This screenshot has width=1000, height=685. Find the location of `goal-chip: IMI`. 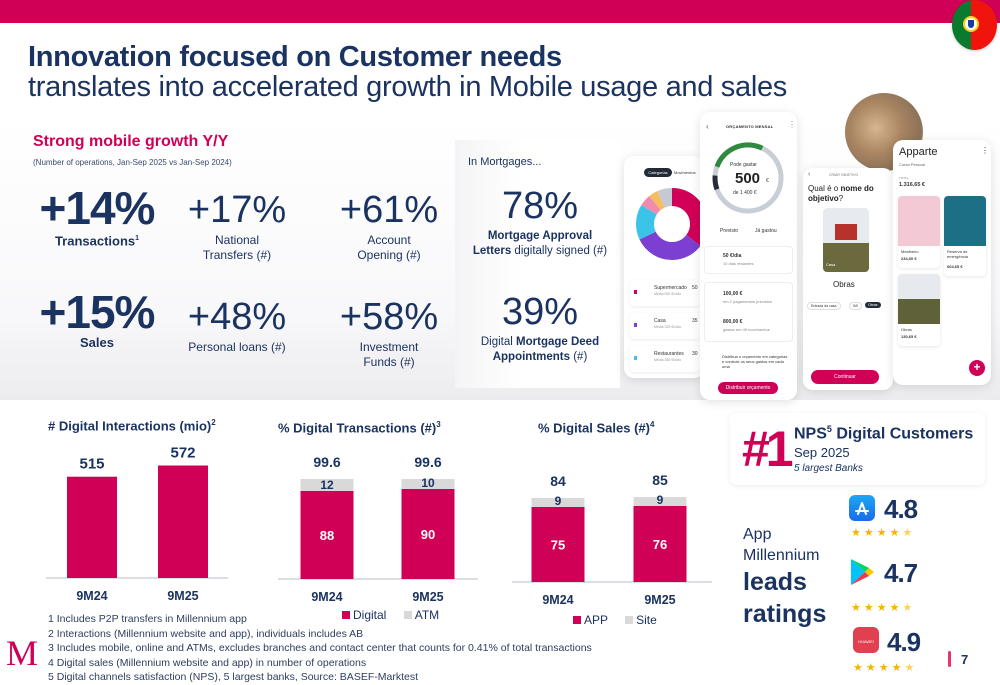

goal-chip: IMI is located at coordinates (855, 306).